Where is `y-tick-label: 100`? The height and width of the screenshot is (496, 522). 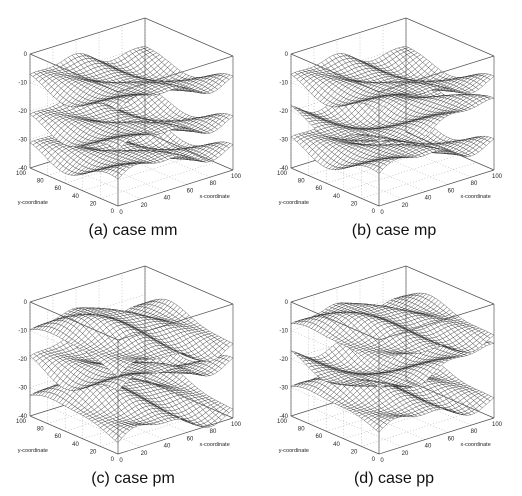 y-tick-label: 100 is located at coordinates (21, 174).